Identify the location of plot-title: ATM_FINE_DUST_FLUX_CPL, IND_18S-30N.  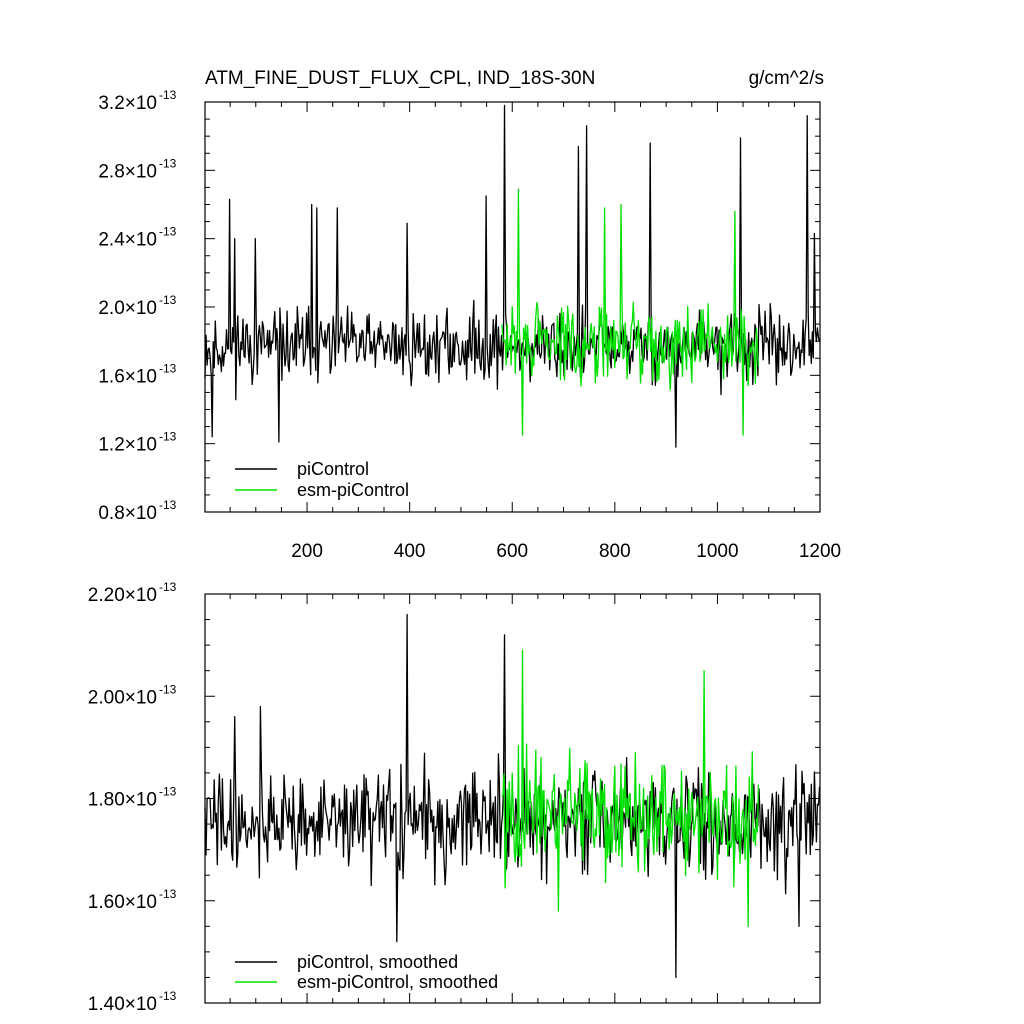
(400, 78).